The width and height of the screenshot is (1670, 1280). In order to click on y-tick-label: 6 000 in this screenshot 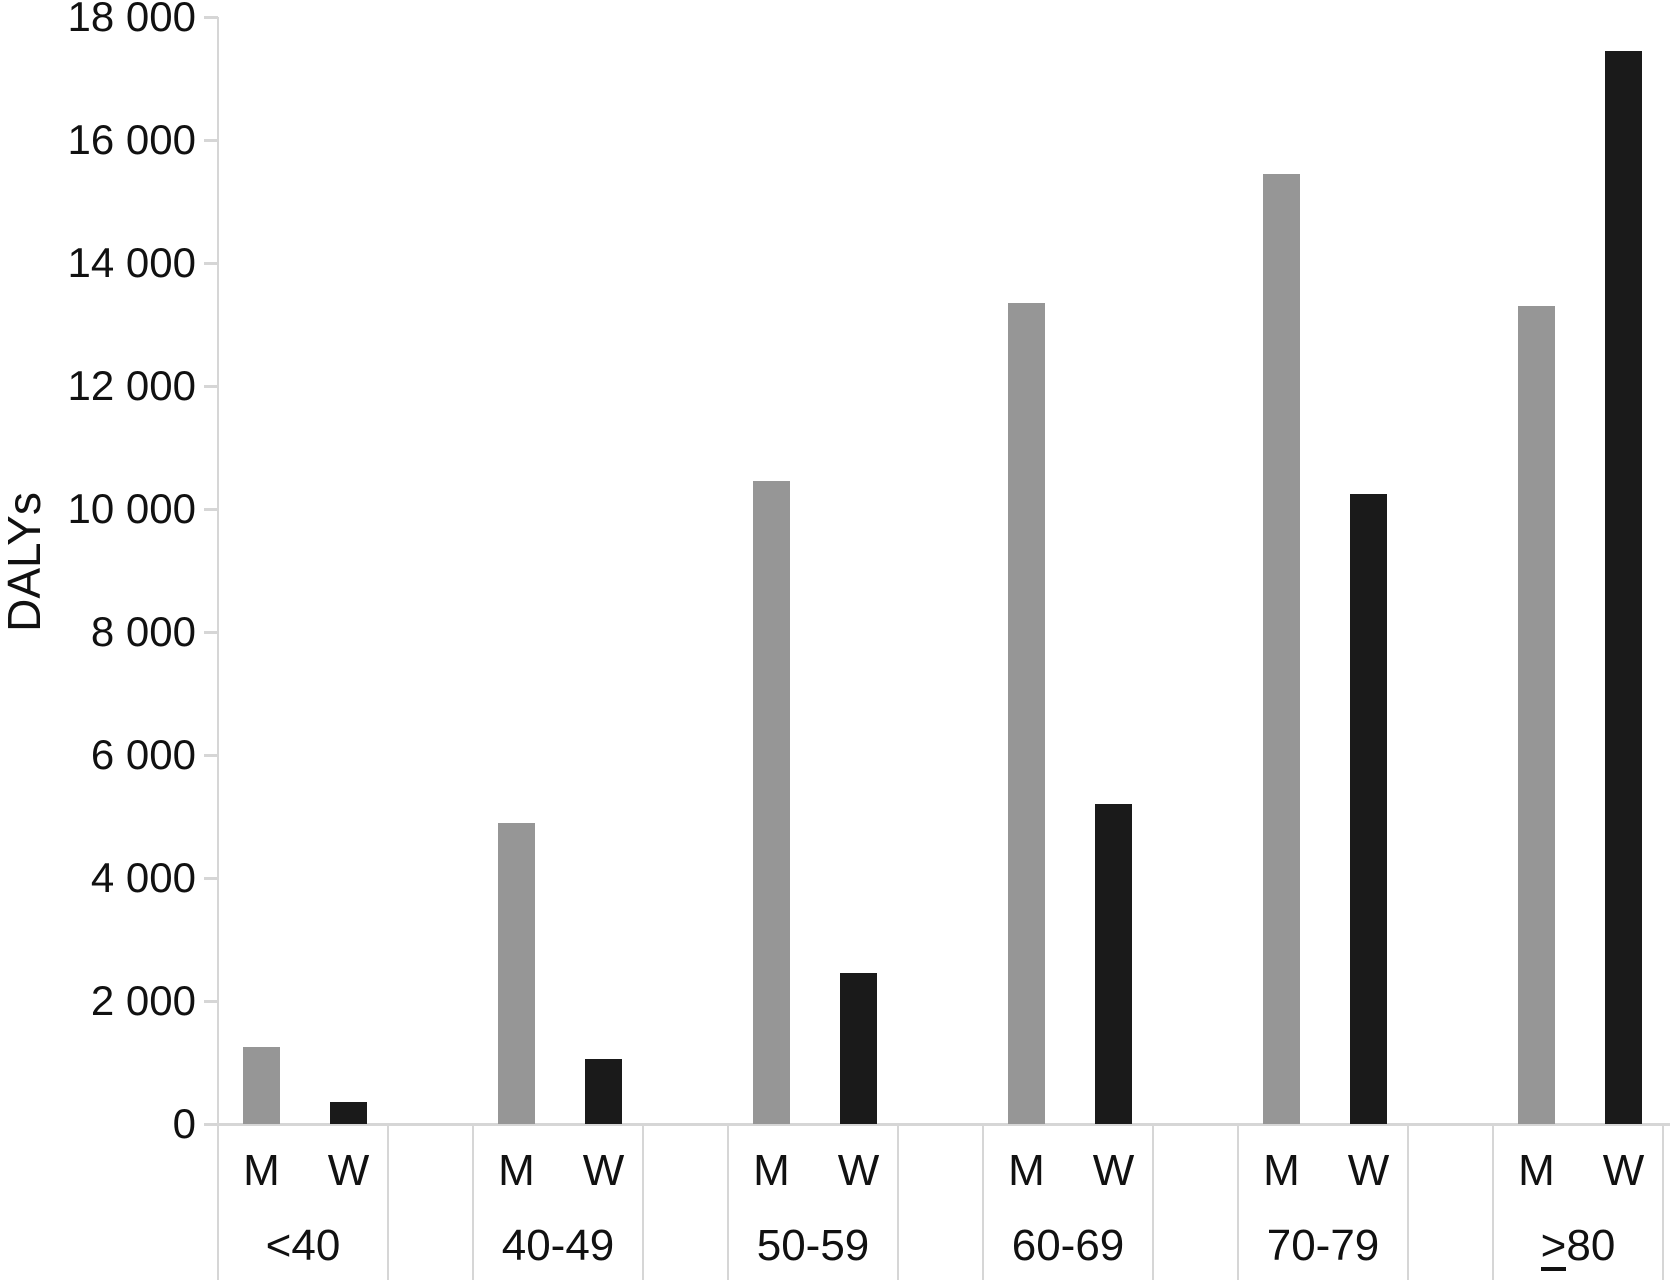, I will do `click(143, 754)`.